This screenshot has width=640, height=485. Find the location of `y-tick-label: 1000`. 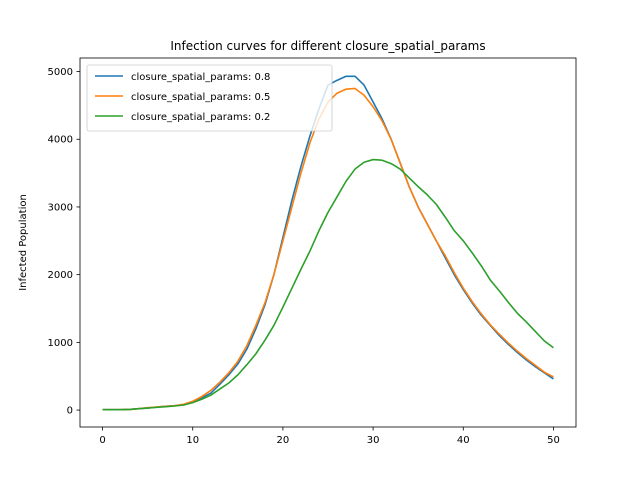

y-tick-label: 1000 is located at coordinates (60, 343).